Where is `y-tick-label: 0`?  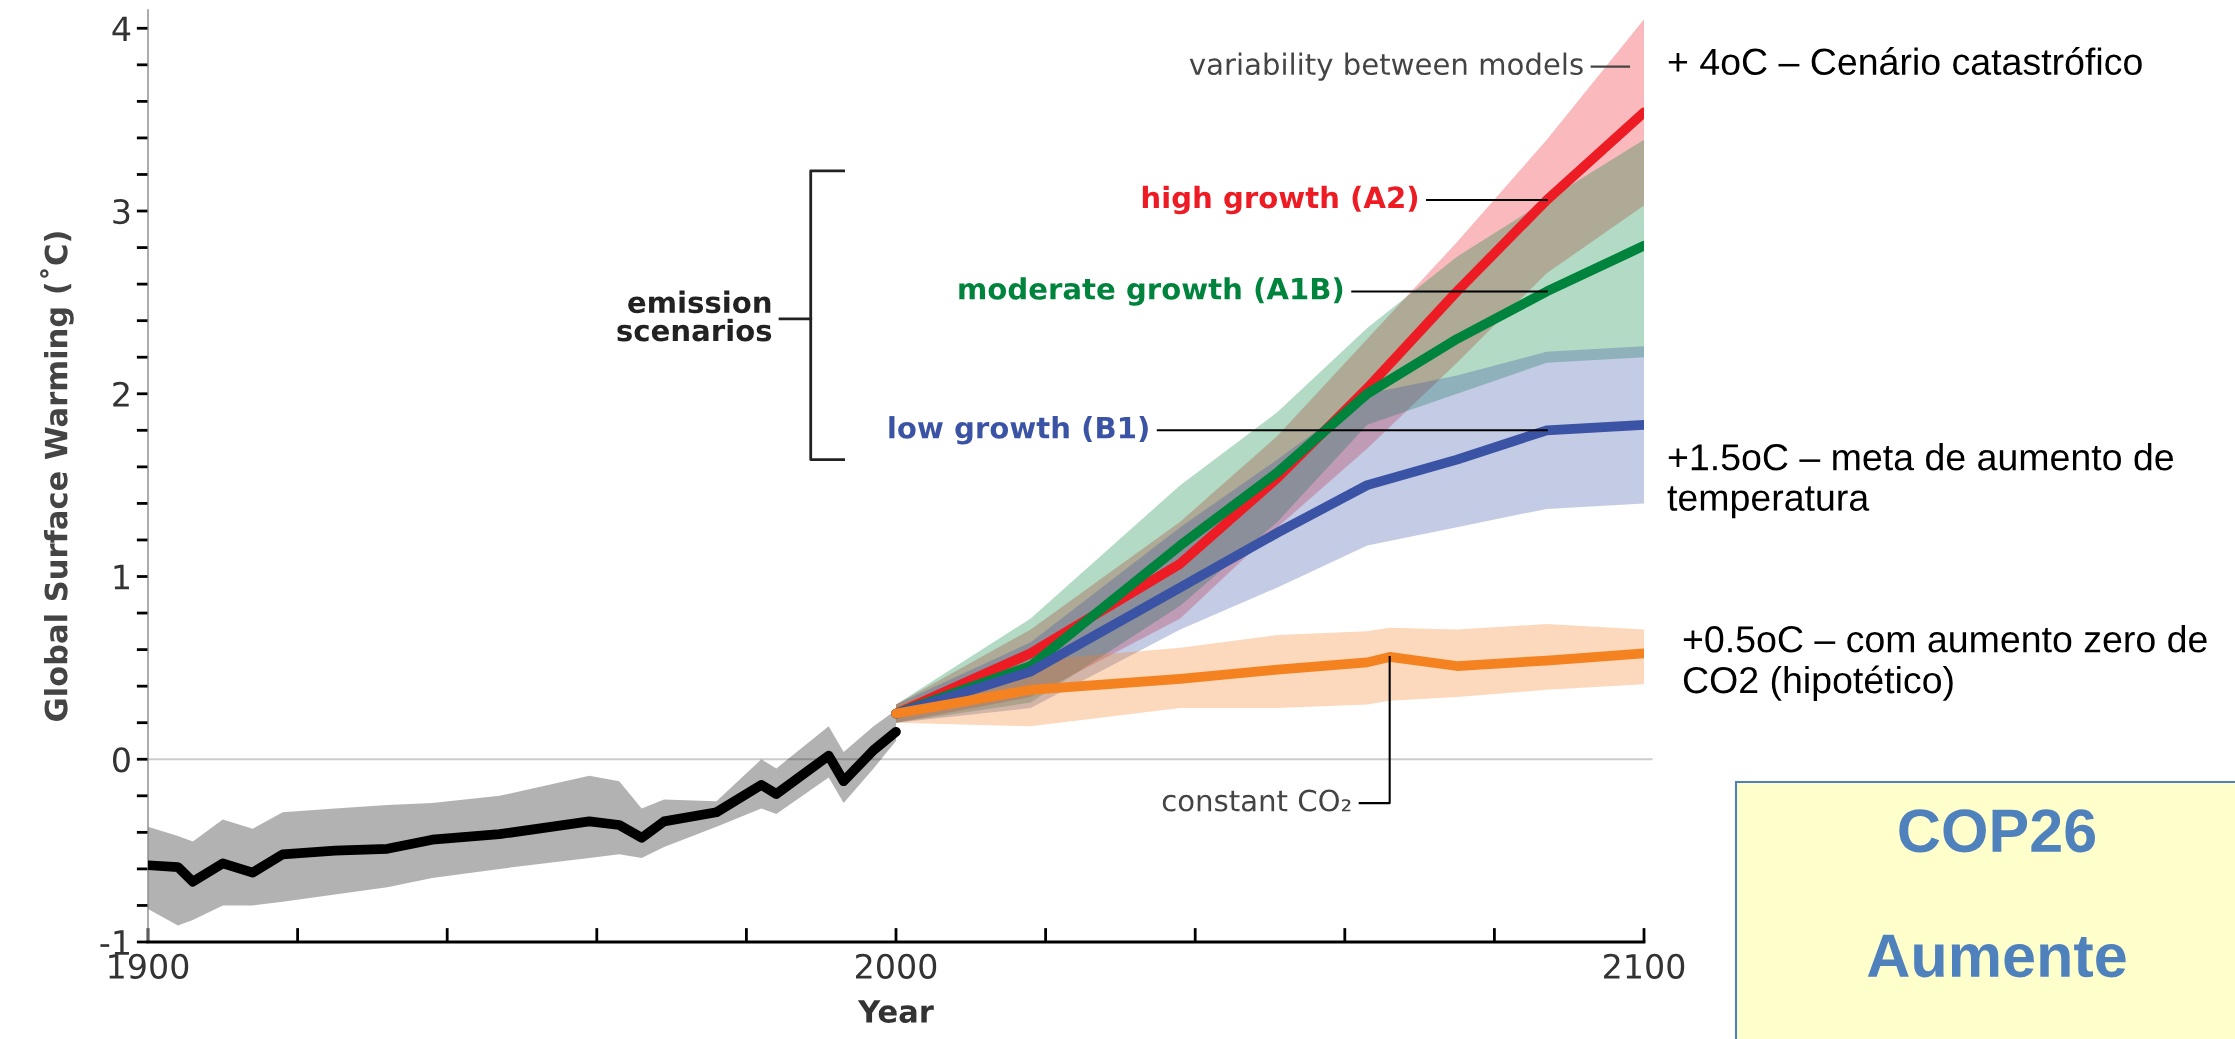
y-tick-label: 0 is located at coordinates (121, 760).